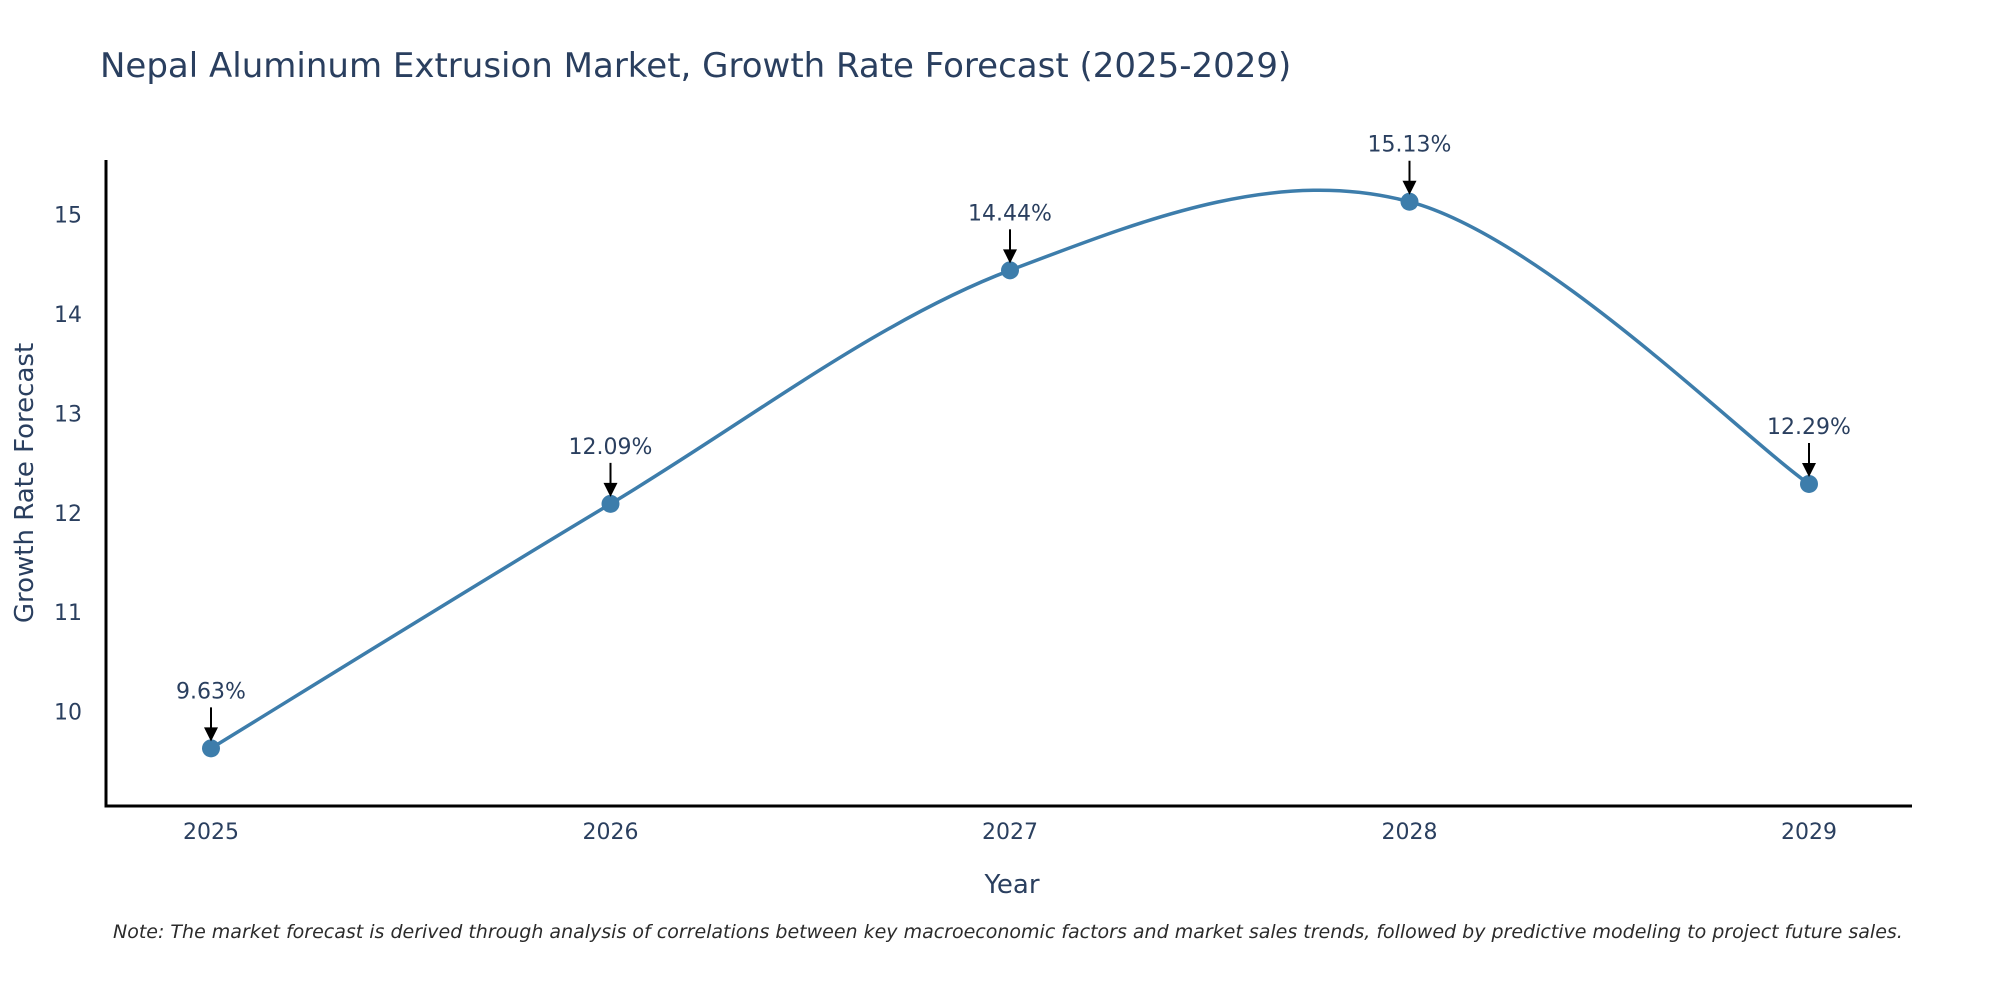 This screenshot has height=1000, width=2000. I want to click on y-tick-label: 11, so click(68, 613).